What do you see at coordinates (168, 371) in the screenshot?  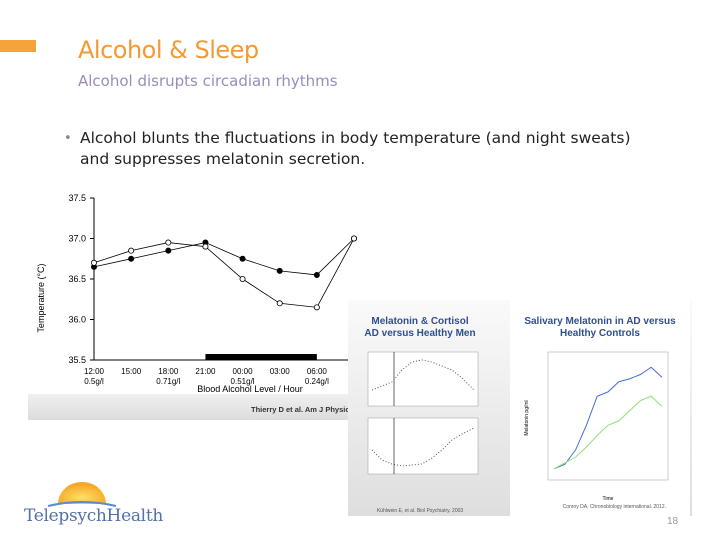 I see `x-tick-label: 18:00` at bounding box center [168, 371].